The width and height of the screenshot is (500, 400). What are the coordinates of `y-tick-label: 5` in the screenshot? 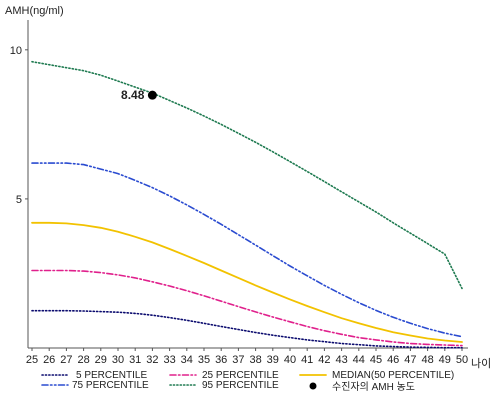 It's located at (19, 200).